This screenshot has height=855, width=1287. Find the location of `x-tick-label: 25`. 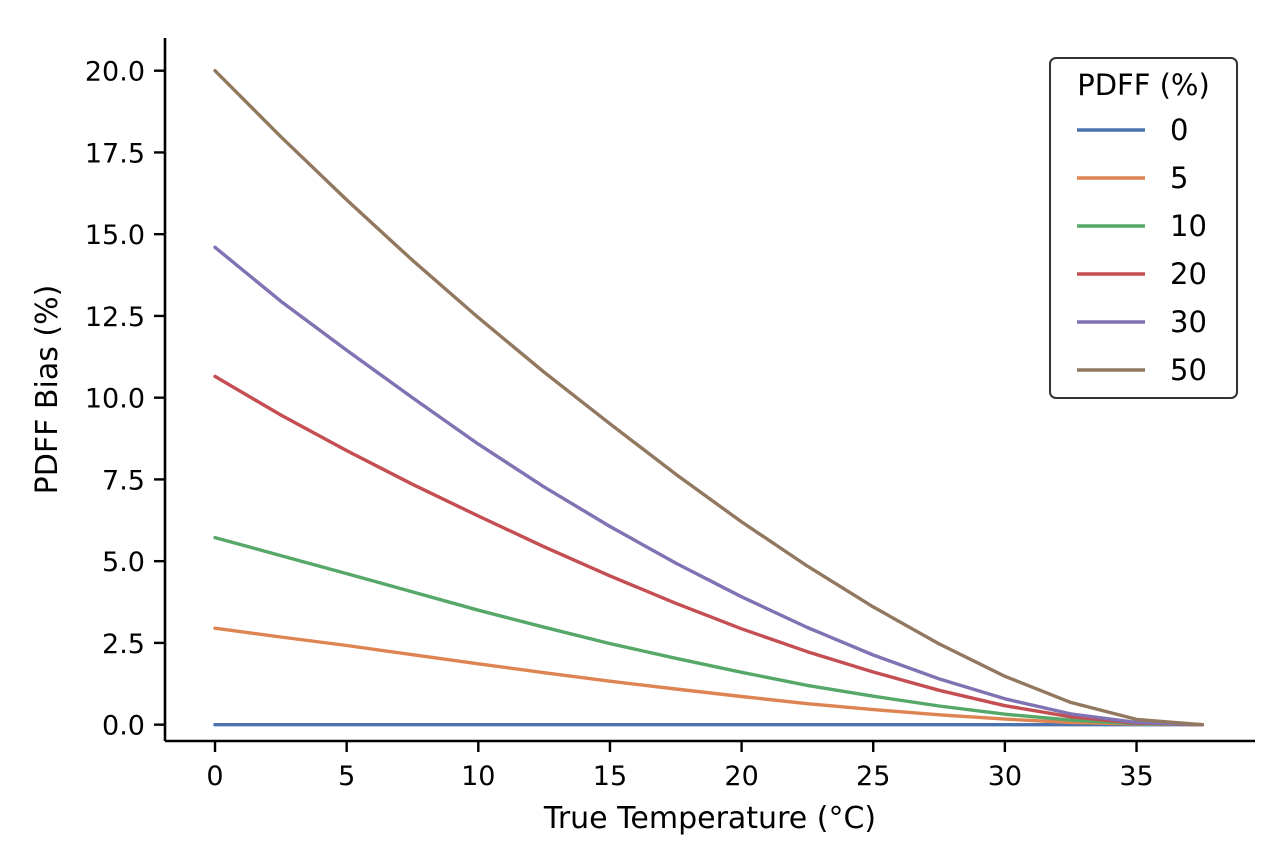

x-tick-label: 25 is located at coordinates (873, 776).